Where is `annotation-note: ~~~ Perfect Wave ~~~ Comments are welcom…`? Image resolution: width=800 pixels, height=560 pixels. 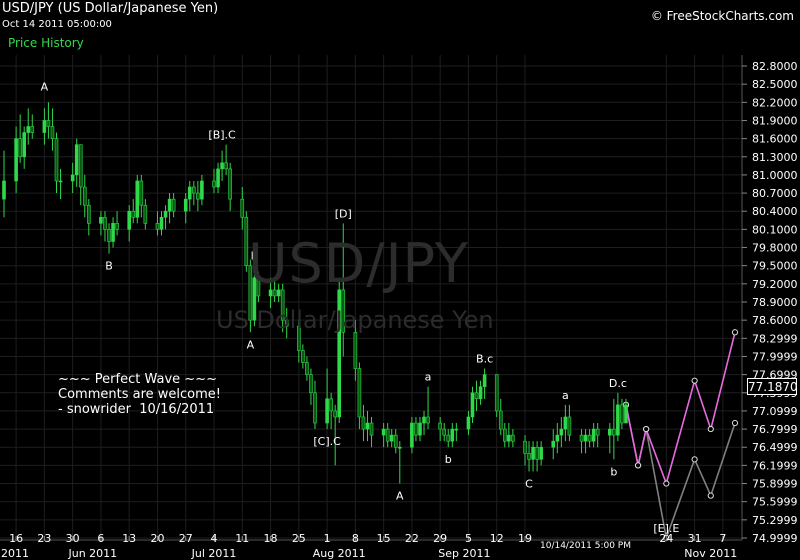 annotation-note: ~~~ Perfect Wave ~~~ Comments are welcom… is located at coordinates (139, 394).